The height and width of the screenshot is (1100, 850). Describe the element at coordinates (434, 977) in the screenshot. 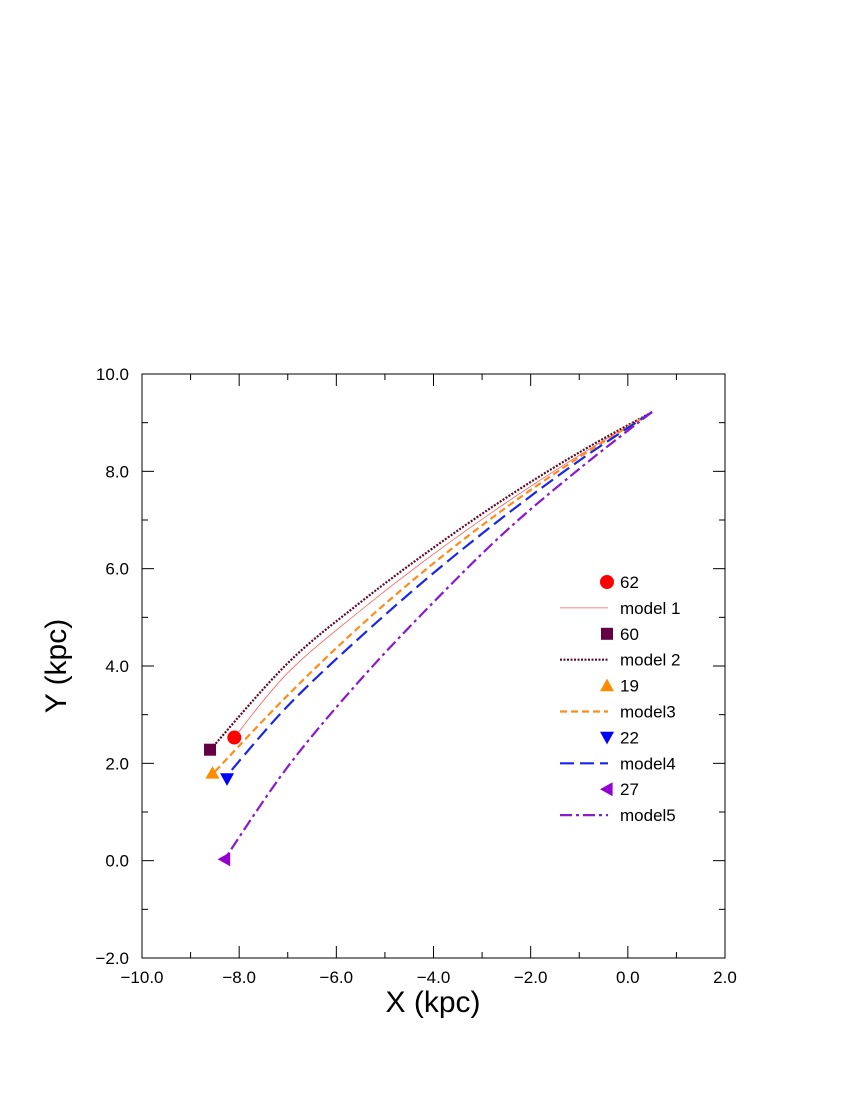

I see `x-tick-label: −4.0` at that location.